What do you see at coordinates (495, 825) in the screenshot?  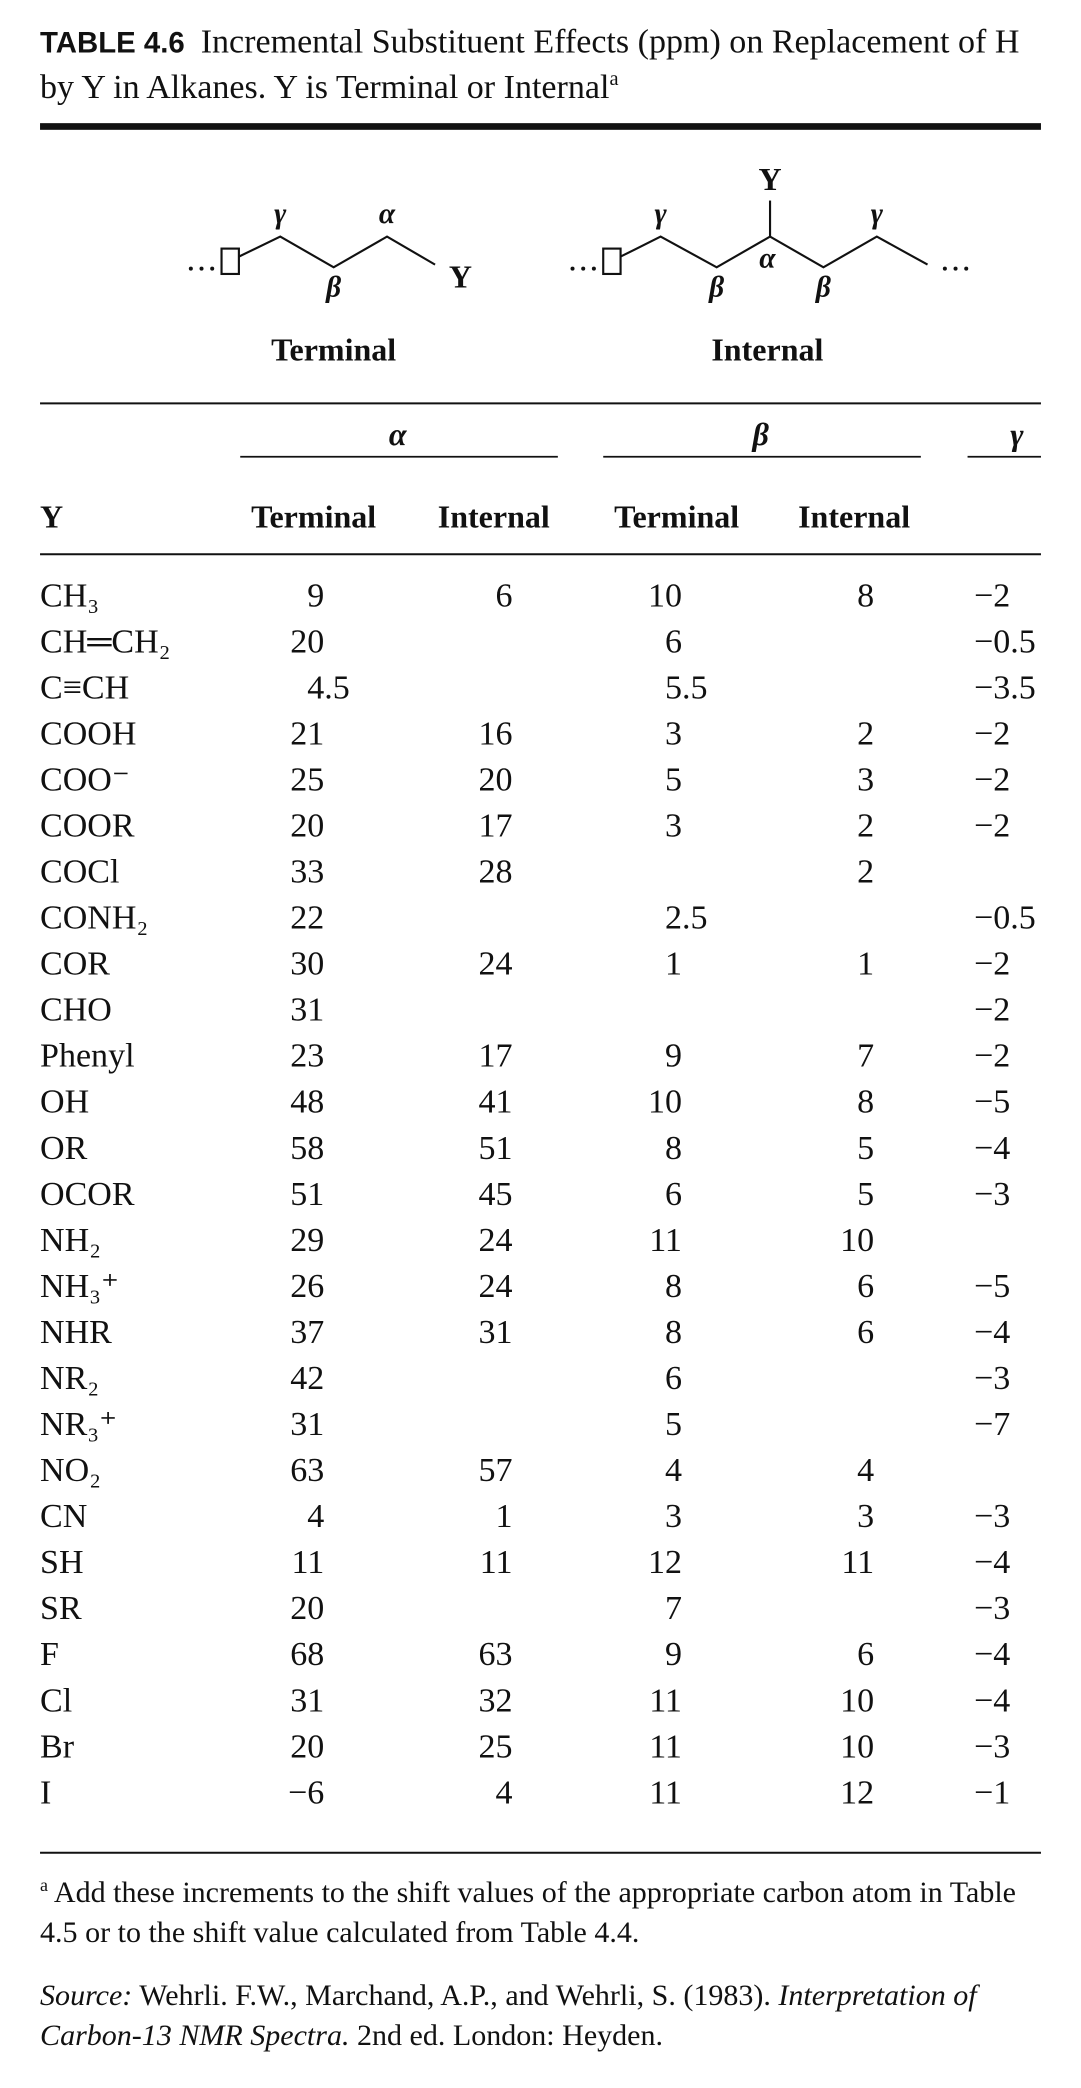 I see `cell-value: 17` at bounding box center [495, 825].